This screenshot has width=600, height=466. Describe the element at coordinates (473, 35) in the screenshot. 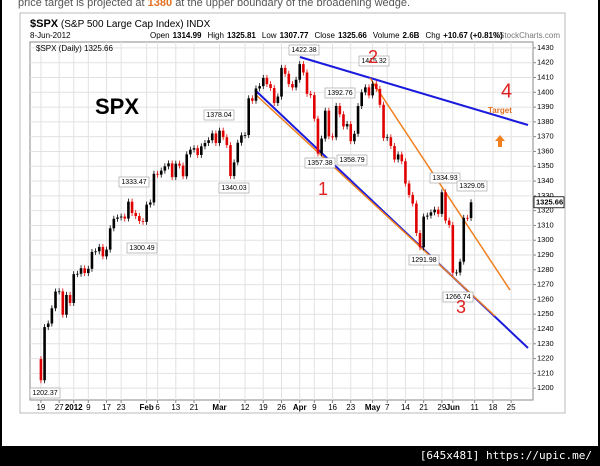

I see `quote-value: +10.67 (+0.81%)` at that location.